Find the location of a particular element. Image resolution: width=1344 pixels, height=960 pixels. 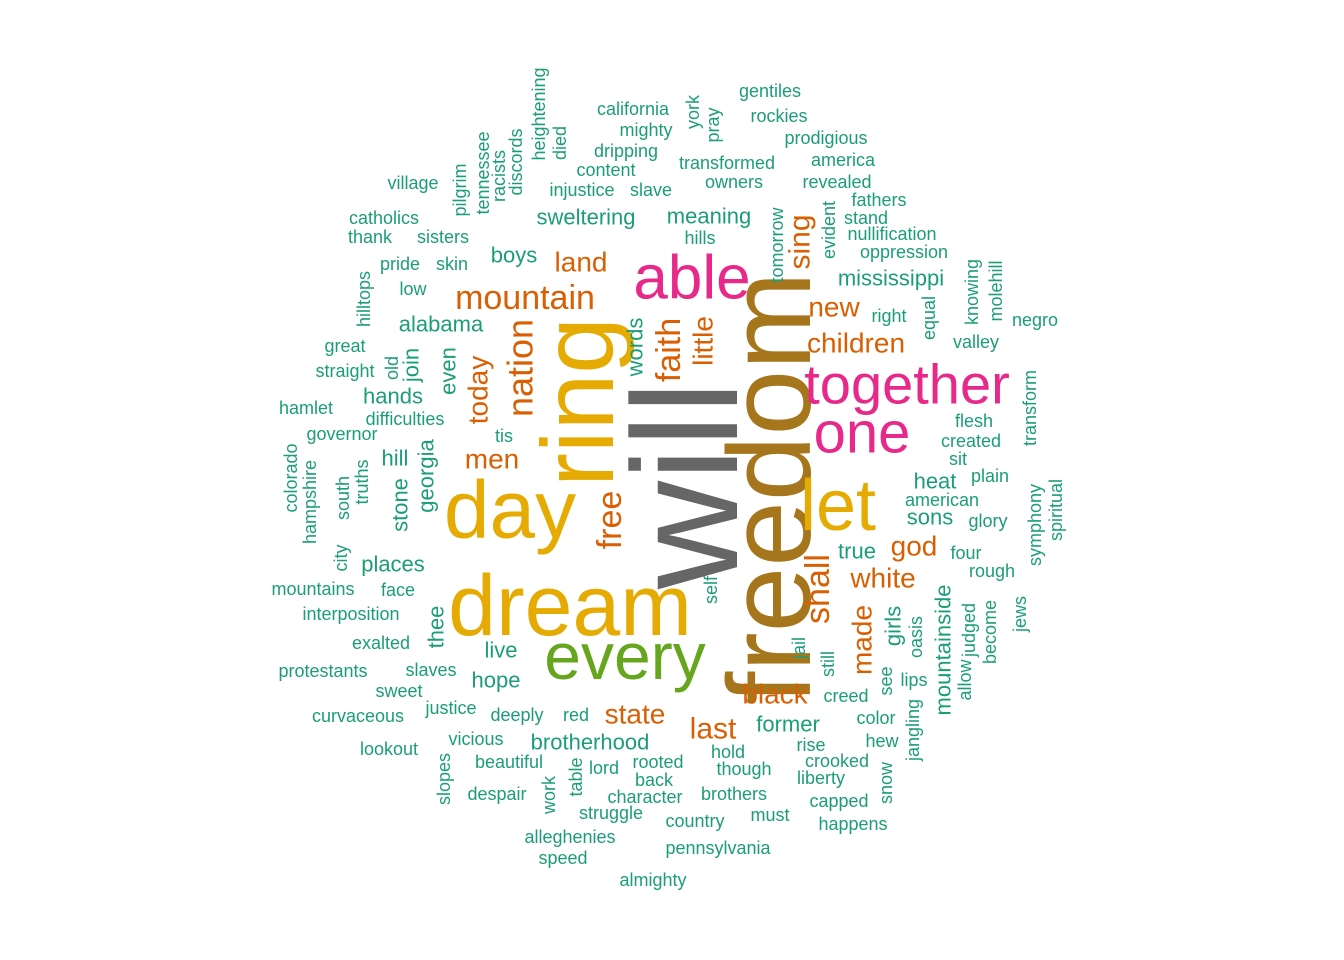

word-state: state is located at coordinates (635, 714).